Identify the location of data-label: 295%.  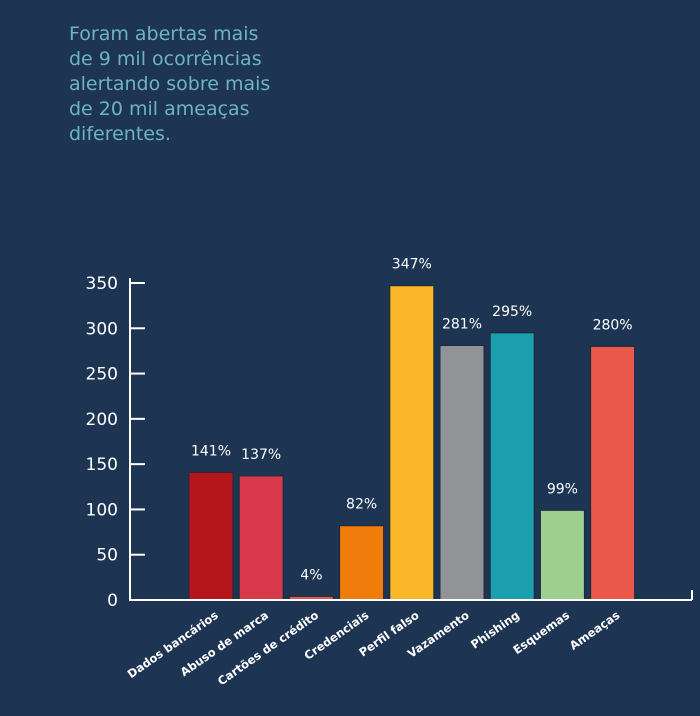
(512, 312).